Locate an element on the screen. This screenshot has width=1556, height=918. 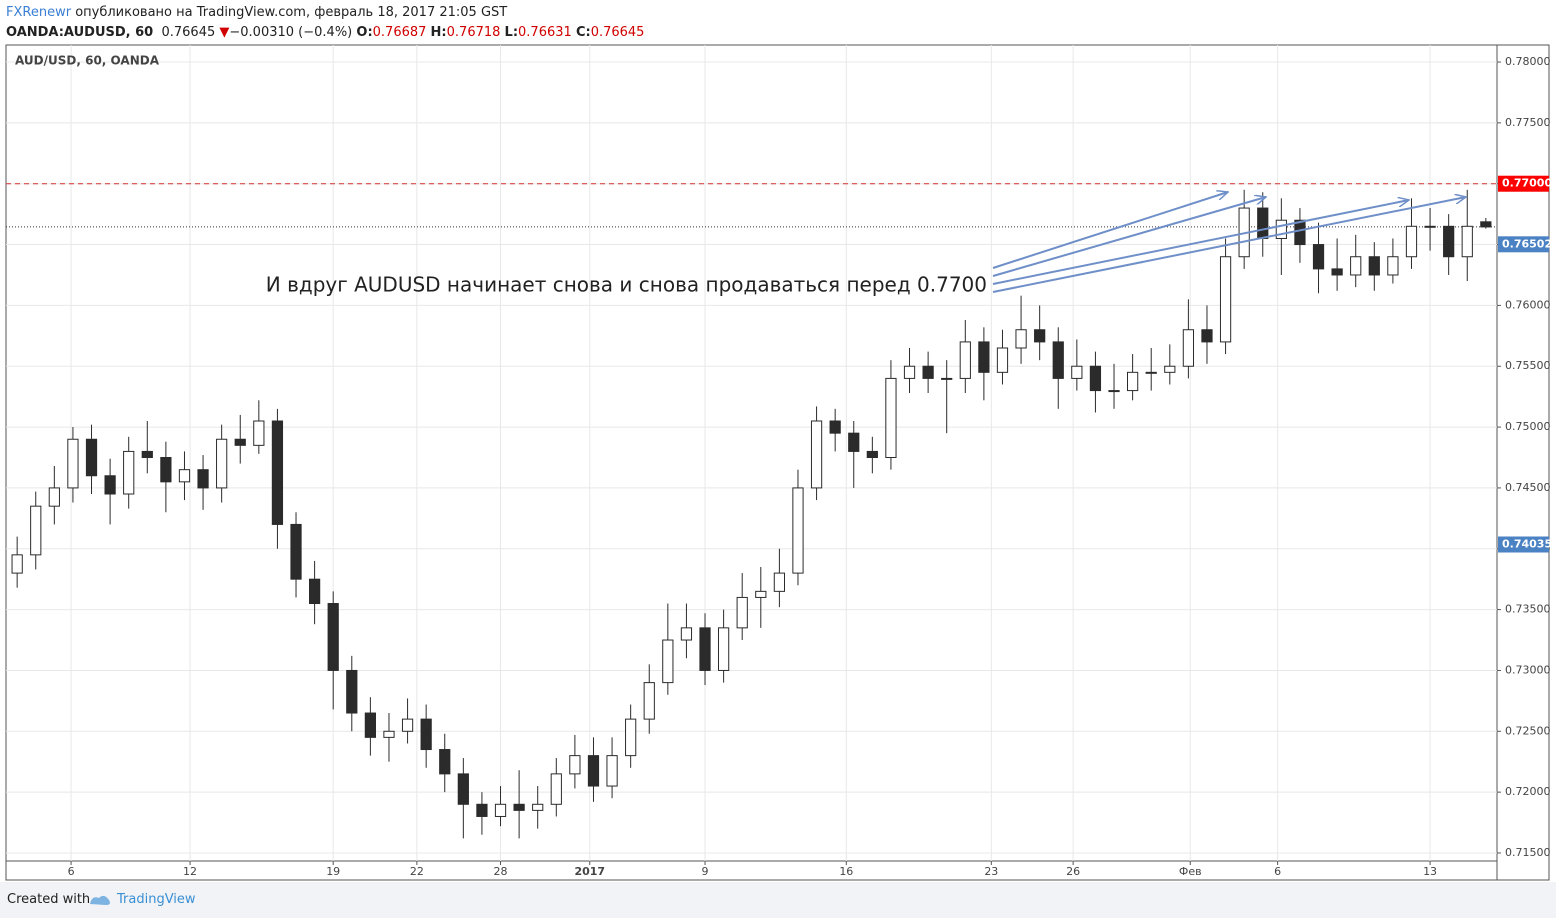
last: 0.76645 is located at coordinates (188, 32).